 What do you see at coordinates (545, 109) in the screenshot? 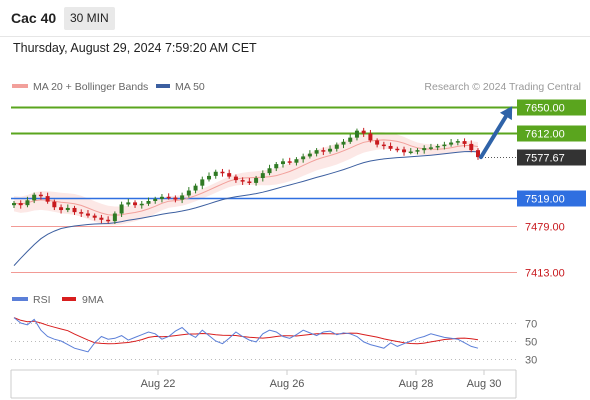
I see `resistance-tag-text-7650-00: 7650.00` at bounding box center [545, 109].